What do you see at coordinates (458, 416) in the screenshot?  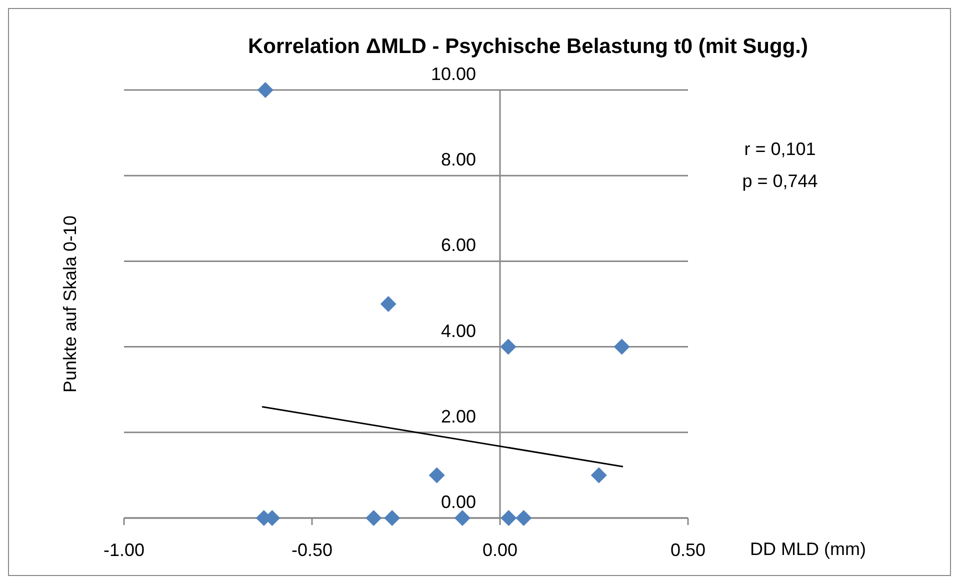 I see `y-tick-label: 2.00` at bounding box center [458, 416].